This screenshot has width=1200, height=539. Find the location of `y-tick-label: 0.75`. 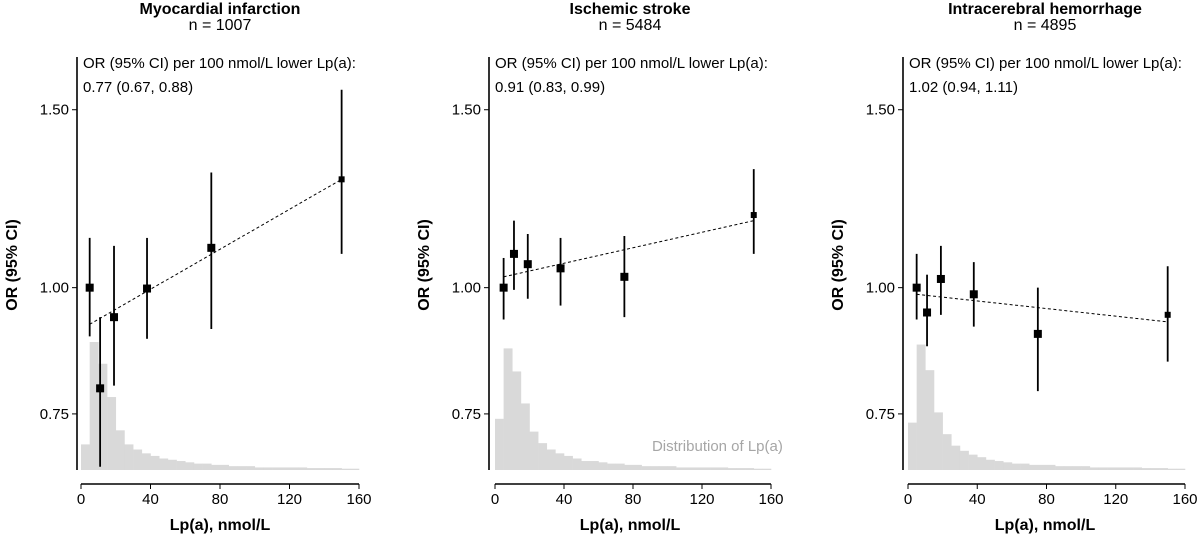

y-tick-label: 0.75 is located at coordinates (466, 414).